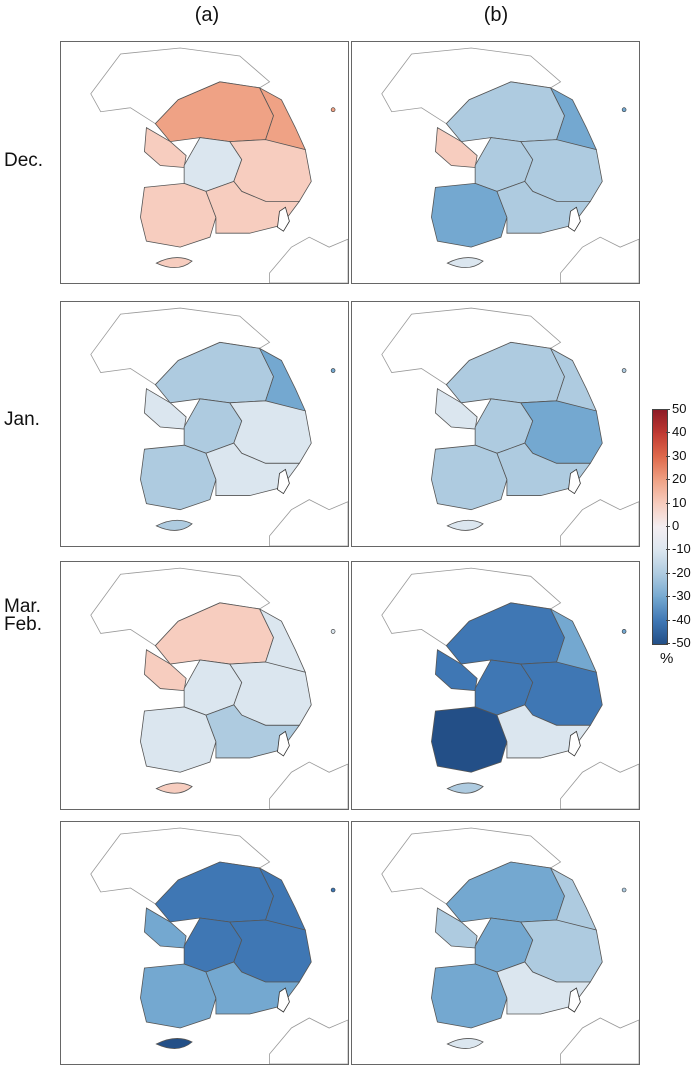 The height and width of the screenshot is (1072, 700). I want to click on colorbar-tick-label: 50, so click(679, 408).